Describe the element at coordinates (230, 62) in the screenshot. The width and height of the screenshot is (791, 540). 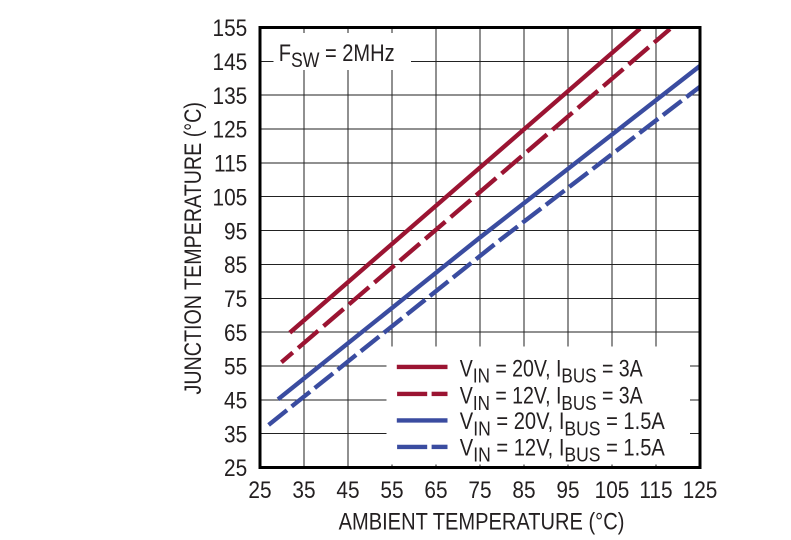
I see `svg-text: 145` at that location.